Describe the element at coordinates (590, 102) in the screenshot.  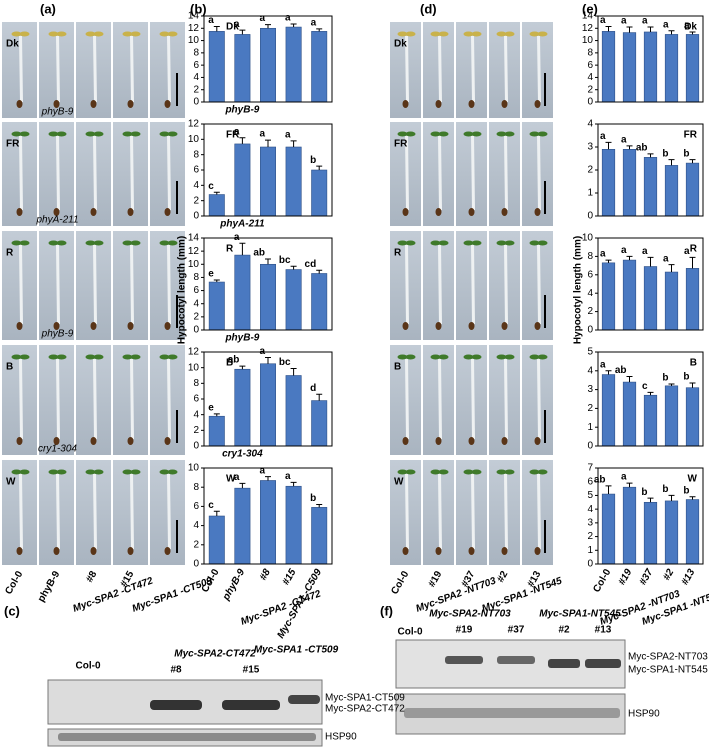
I see `y-tick-label: 0` at that location.